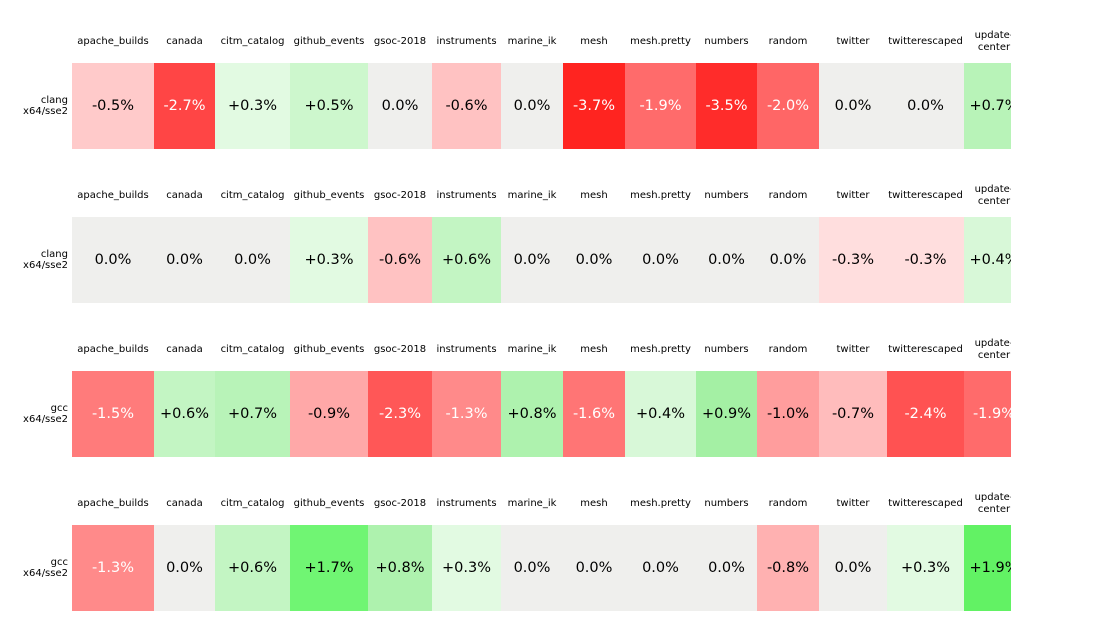 The width and height of the screenshot is (1100, 640). I want to click on heatmap-cell-canada: +0.6%, so click(184, 414).